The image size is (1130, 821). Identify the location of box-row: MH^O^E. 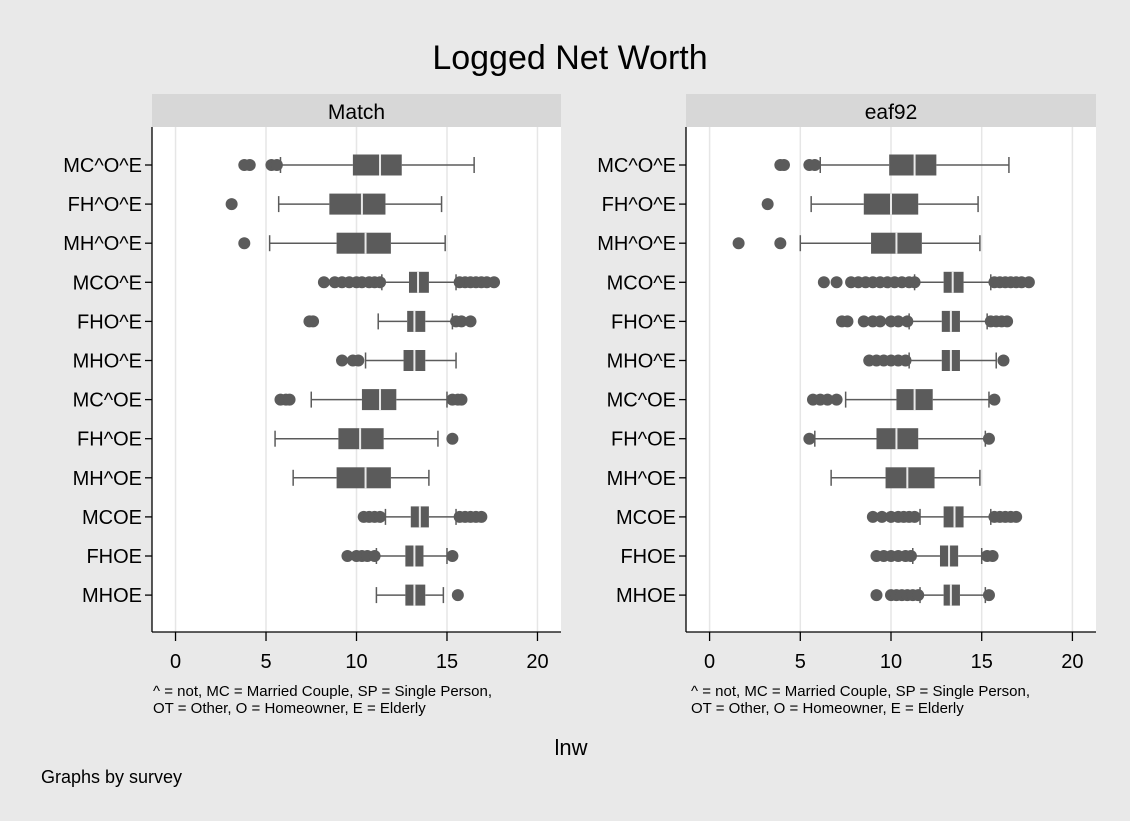
(789, 243).